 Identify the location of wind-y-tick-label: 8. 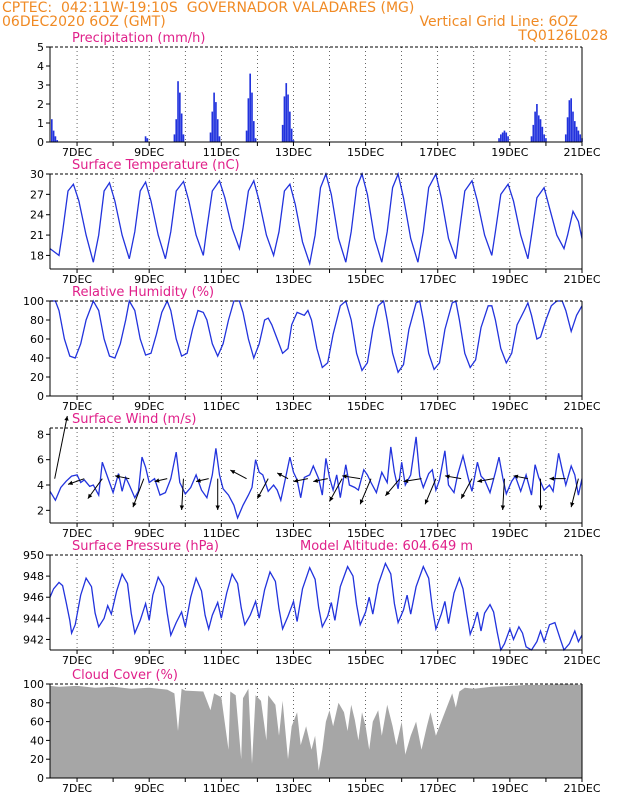
(40, 434).